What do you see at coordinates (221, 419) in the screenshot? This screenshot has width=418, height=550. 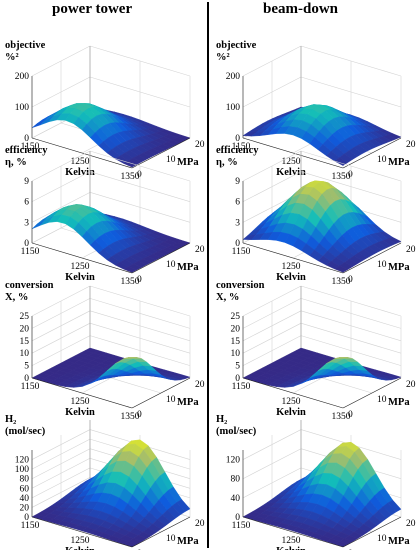 I see `z-axis-label: H₂` at bounding box center [221, 419].